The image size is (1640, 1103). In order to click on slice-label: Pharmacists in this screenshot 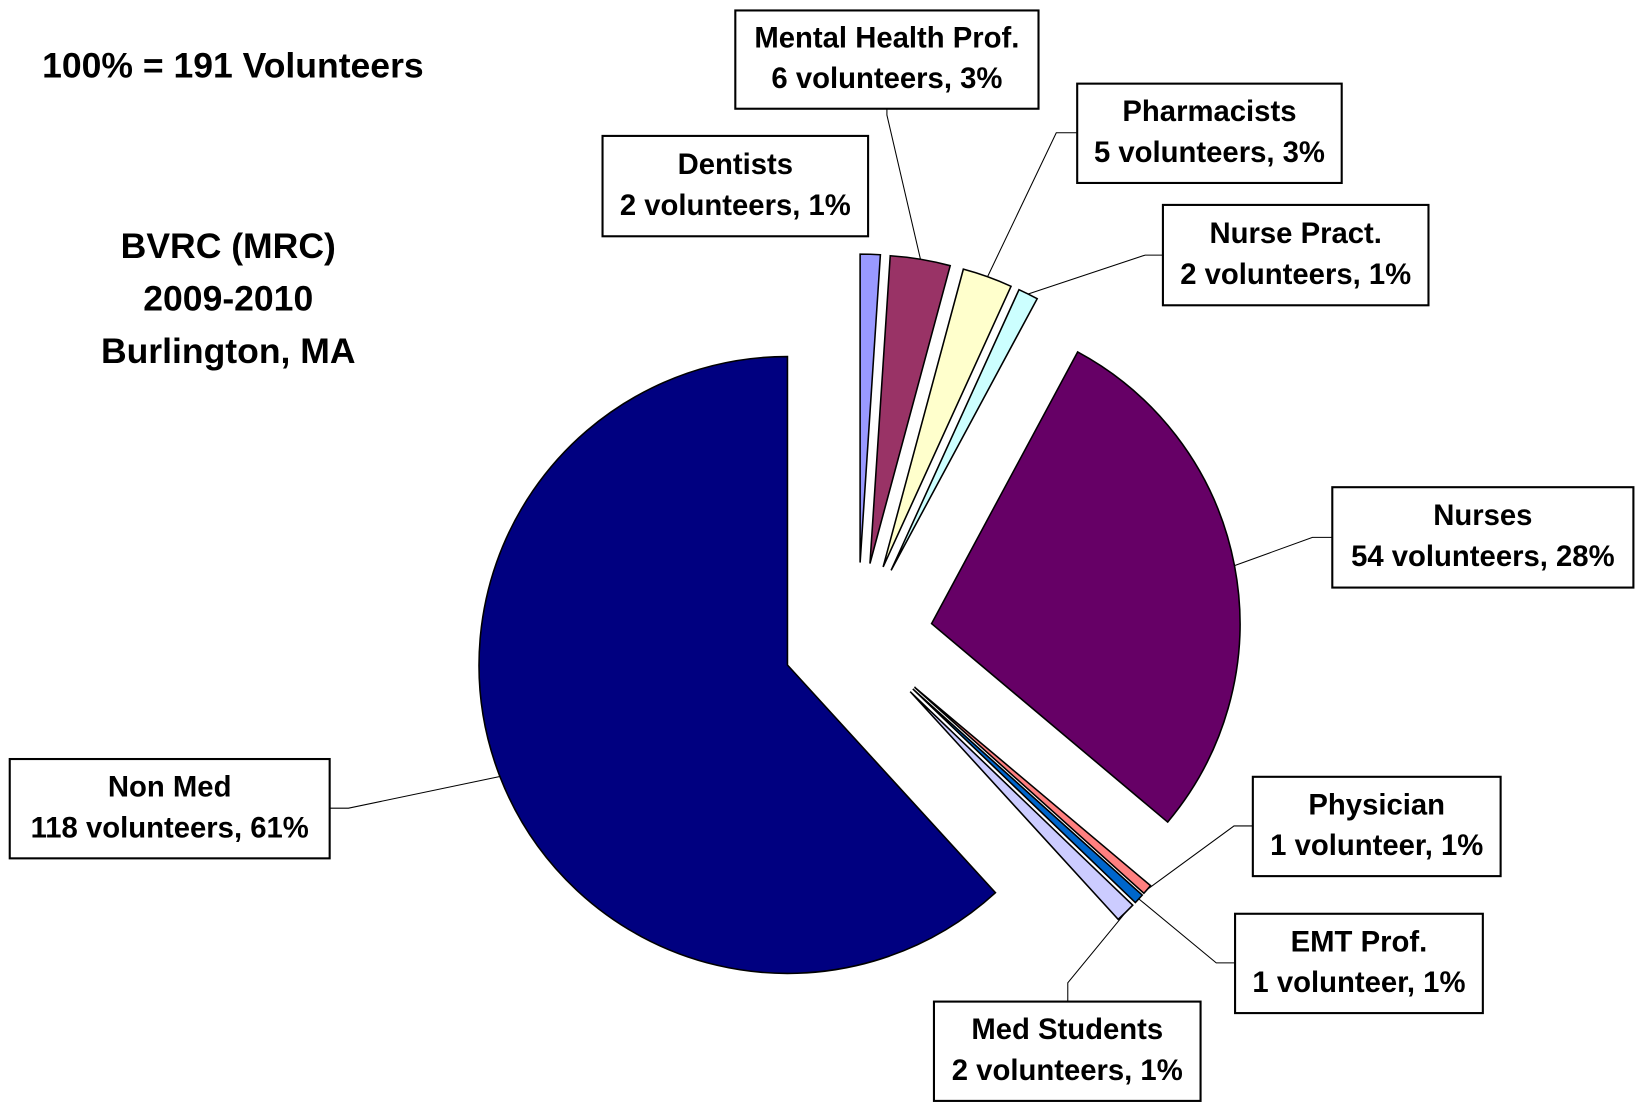, I will do `click(1209, 112)`.